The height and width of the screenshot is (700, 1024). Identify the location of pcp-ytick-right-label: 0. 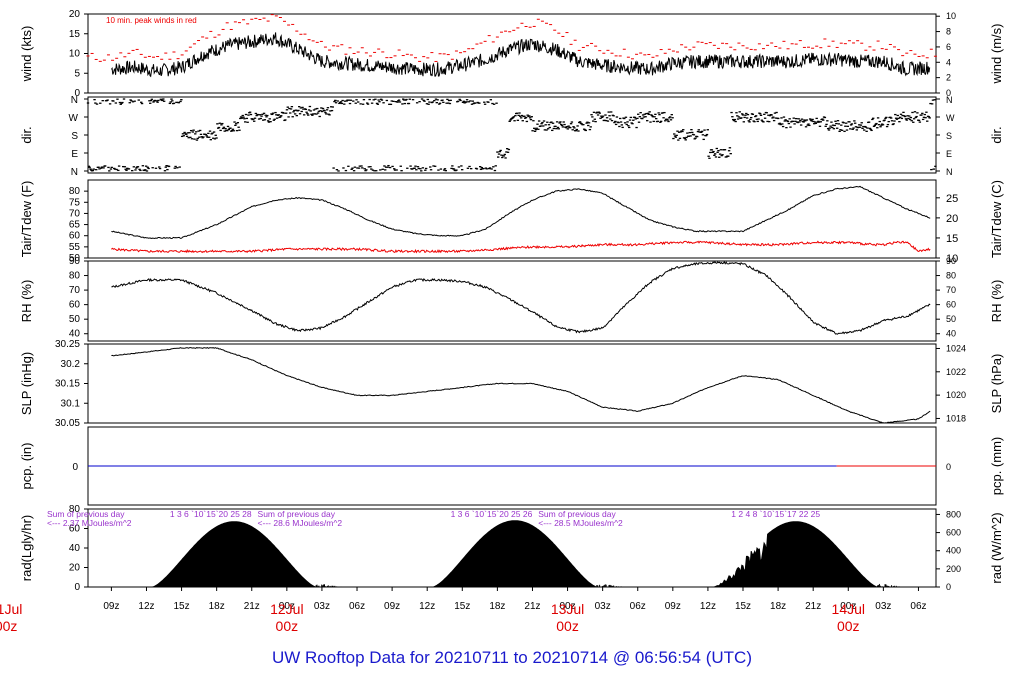
(948, 467).